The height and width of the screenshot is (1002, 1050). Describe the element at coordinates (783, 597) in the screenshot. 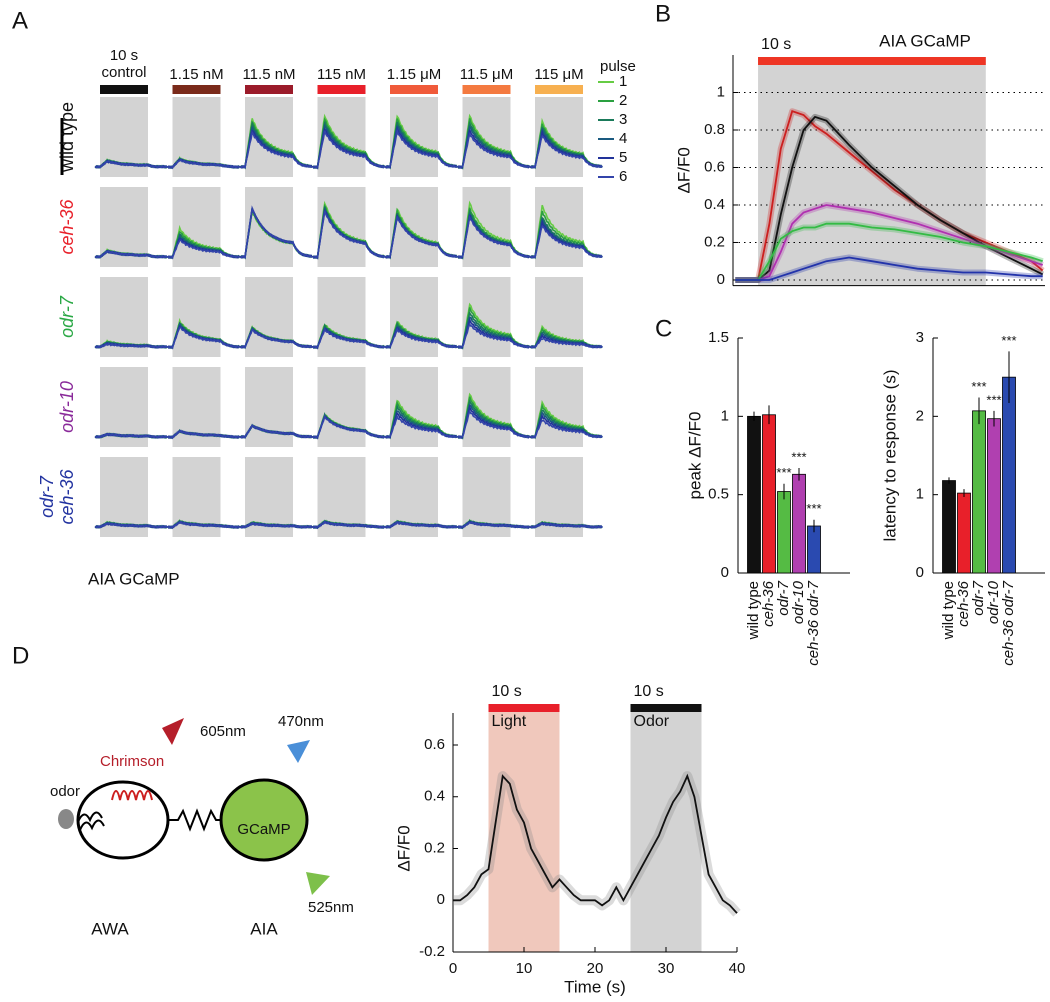

I see `x-tick-label: odr-7` at that location.